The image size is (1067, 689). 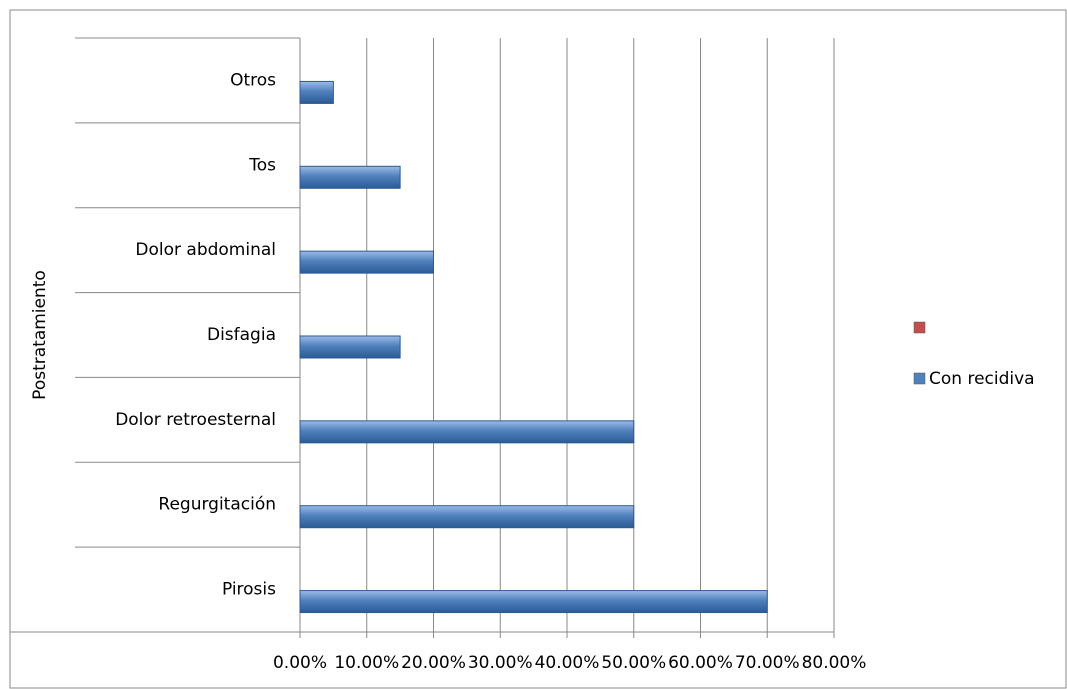 I want to click on x-tick-label: 20.00%, so click(x=433, y=663).